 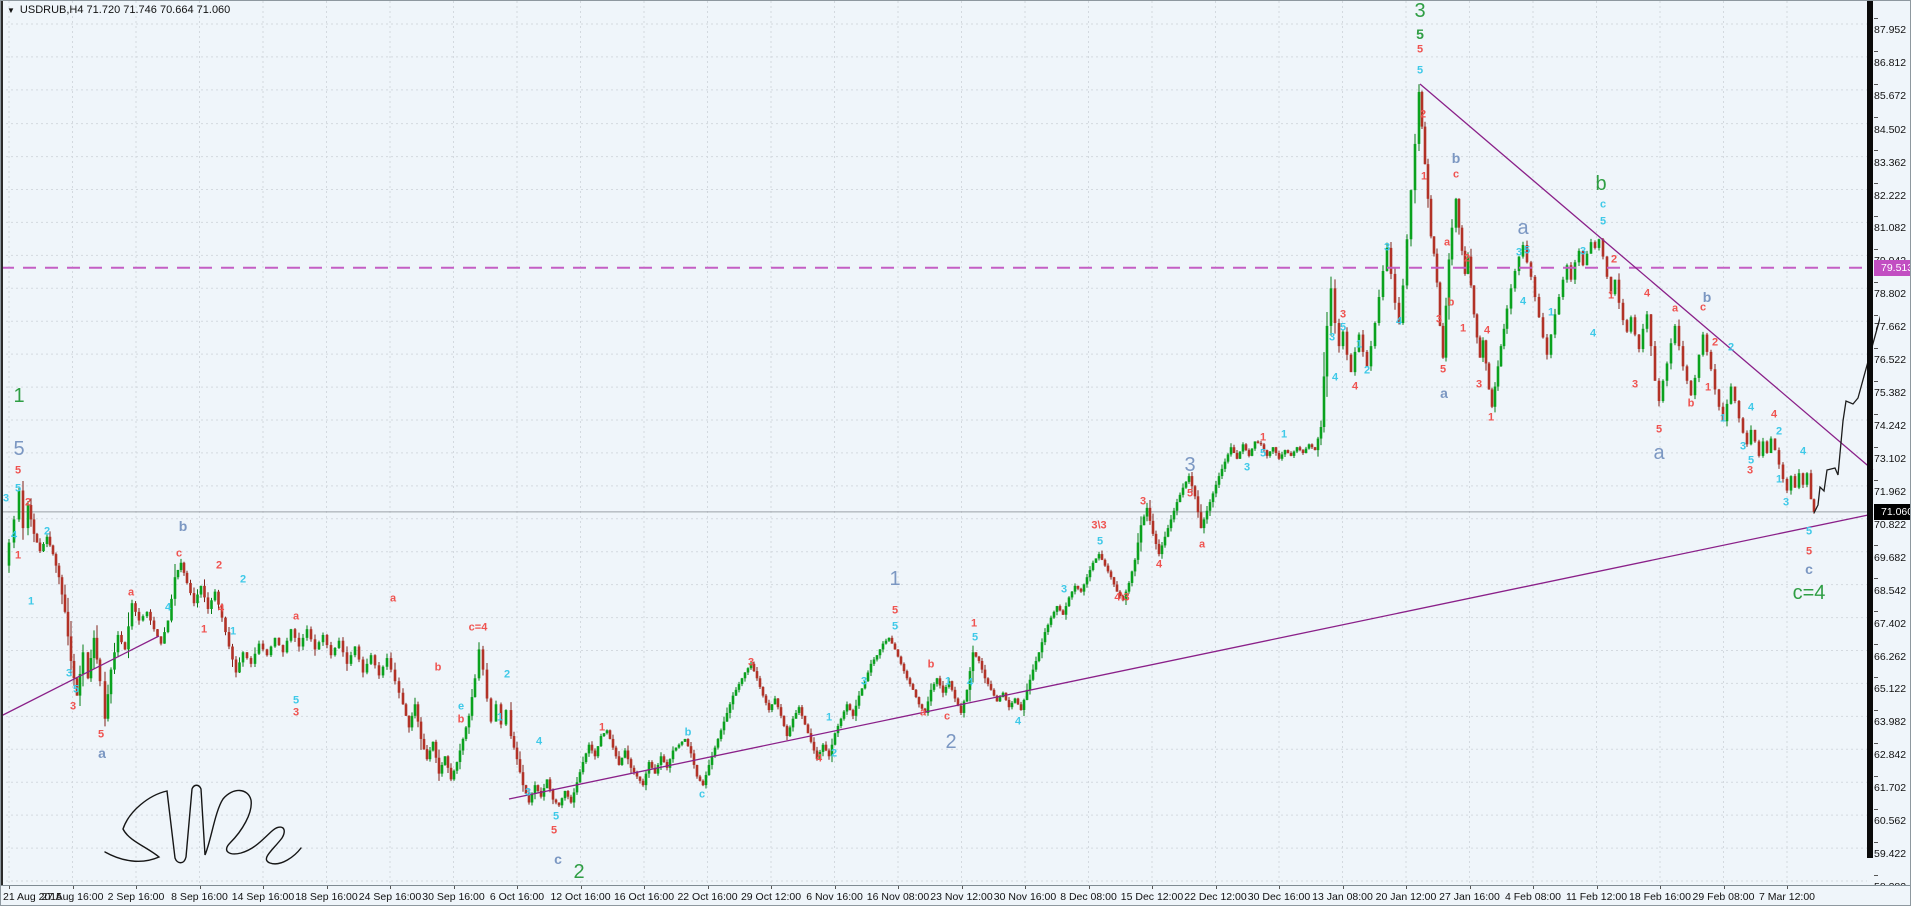 What do you see at coordinates (125, 10) in the screenshot?
I see `symbol-ohlc-text: USDRUB,H4 71.720 71.746 70.664 71.060` at bounding box center [125, 10].